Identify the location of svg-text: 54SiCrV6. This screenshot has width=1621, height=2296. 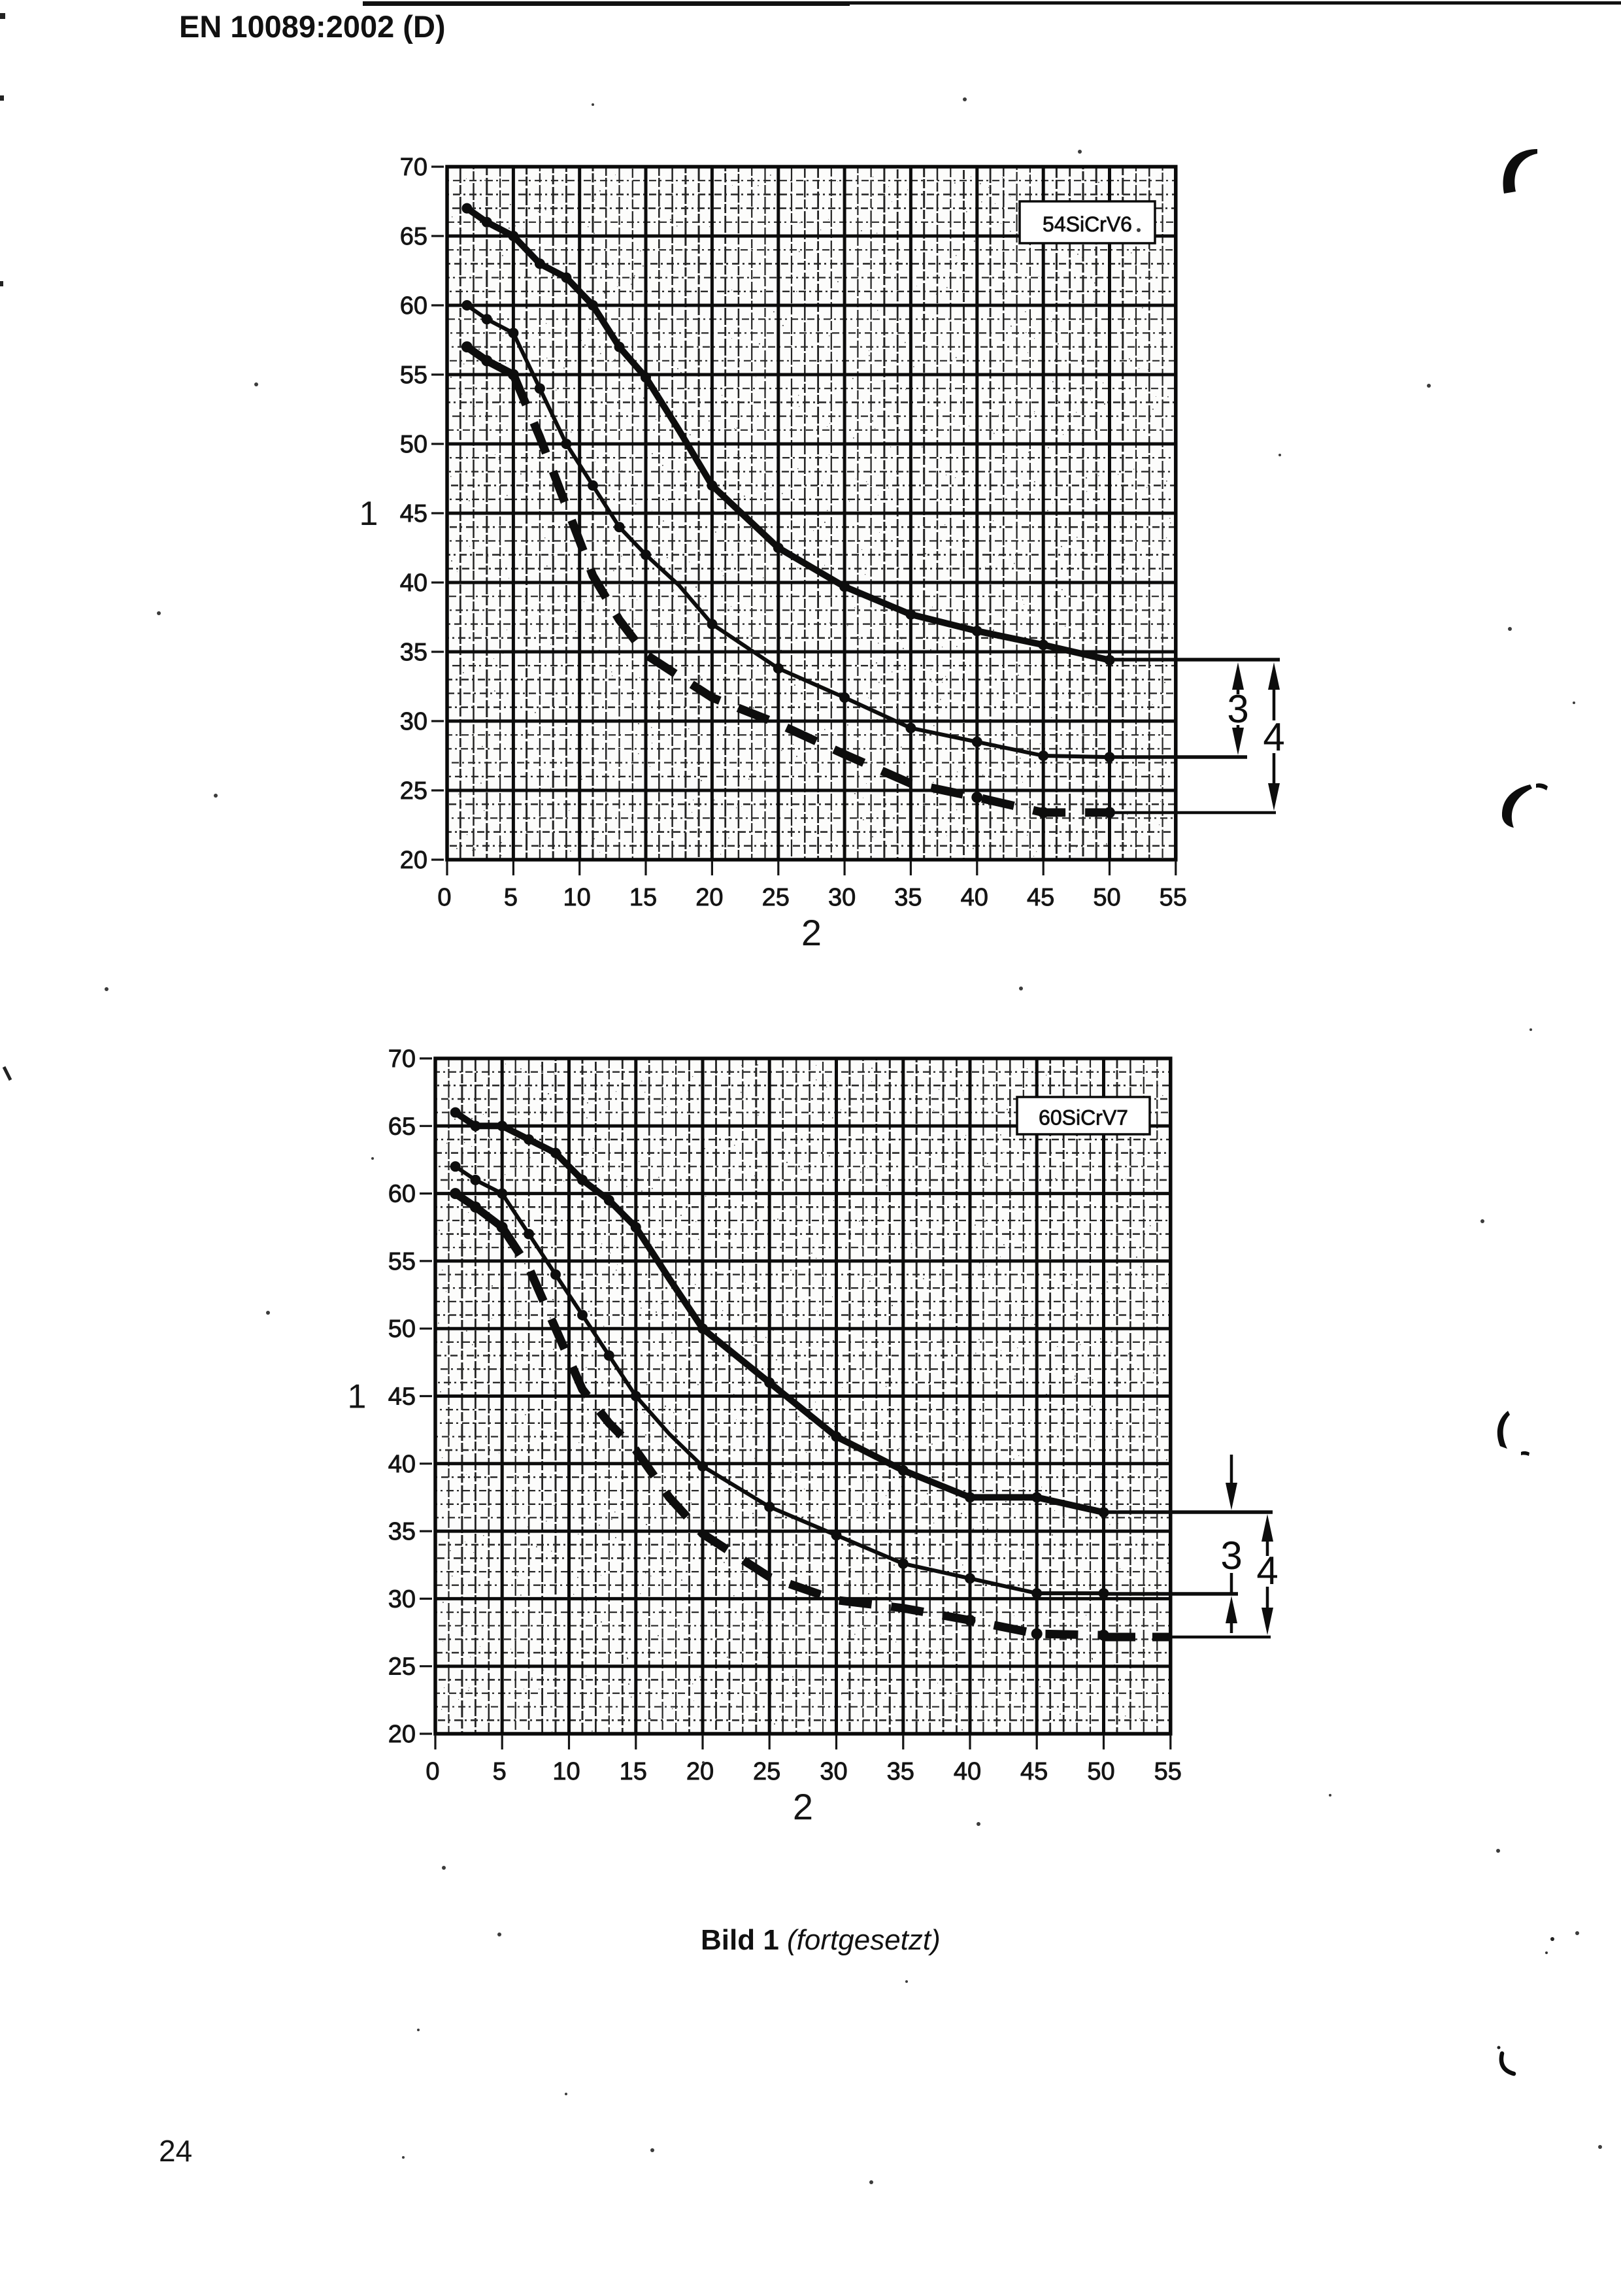
(1087, 224).